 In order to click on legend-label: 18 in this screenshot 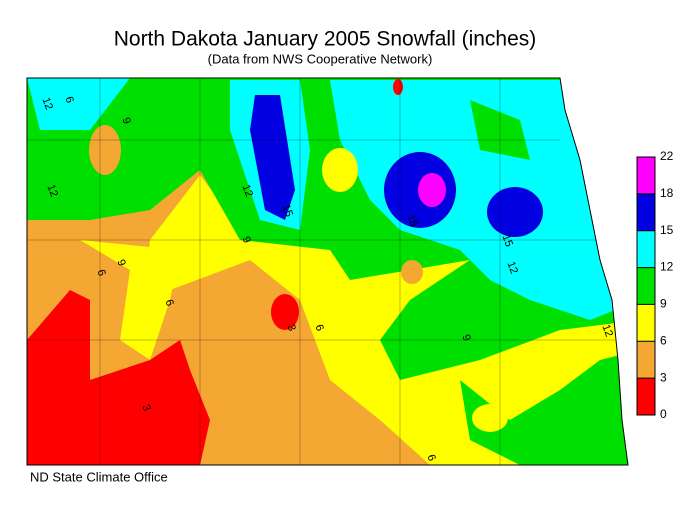, I will do `click(667, 193)`.